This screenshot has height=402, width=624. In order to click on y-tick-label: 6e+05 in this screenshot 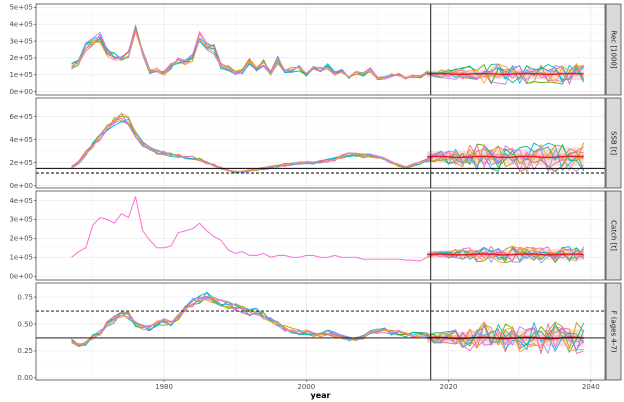, I will do `click(21, 117)`.